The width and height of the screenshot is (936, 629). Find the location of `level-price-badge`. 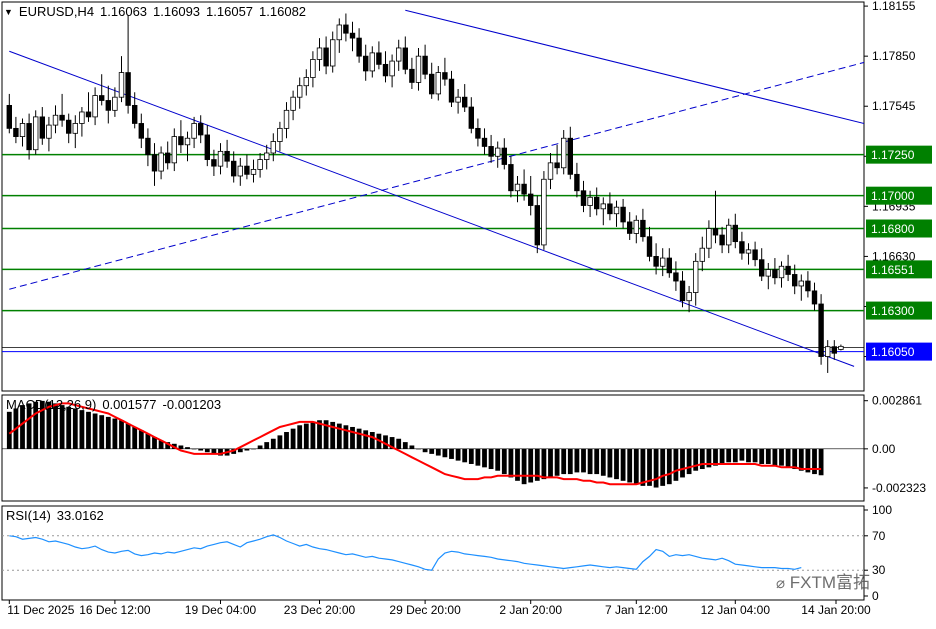

level-price-badge is located at coordinates (899, 195).